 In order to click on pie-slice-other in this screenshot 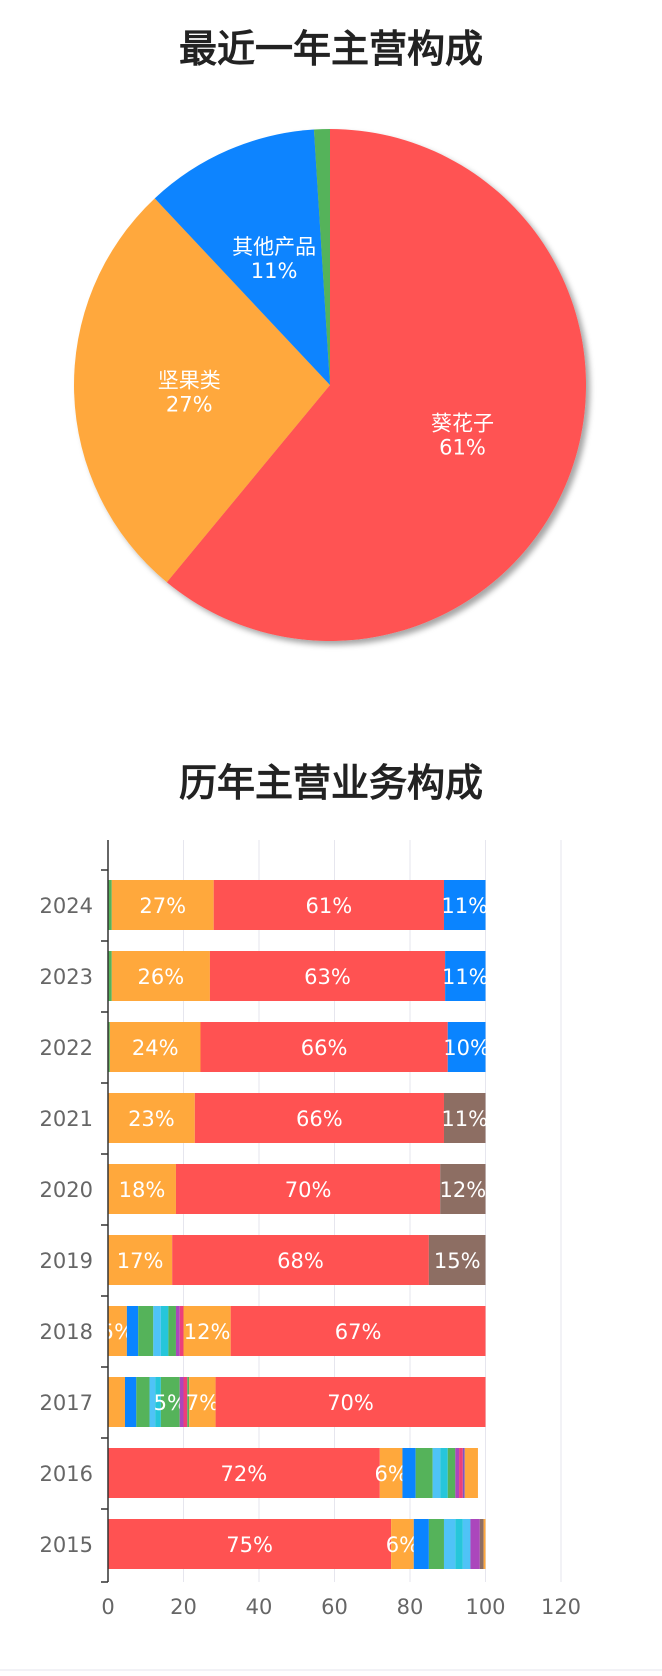, I will do `click(321, 257)`.